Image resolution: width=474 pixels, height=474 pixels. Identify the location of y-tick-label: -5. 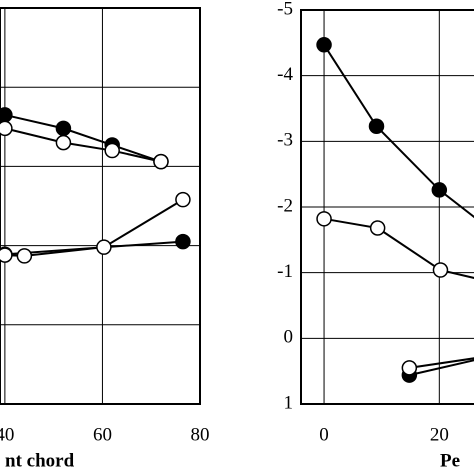
(285, 9).